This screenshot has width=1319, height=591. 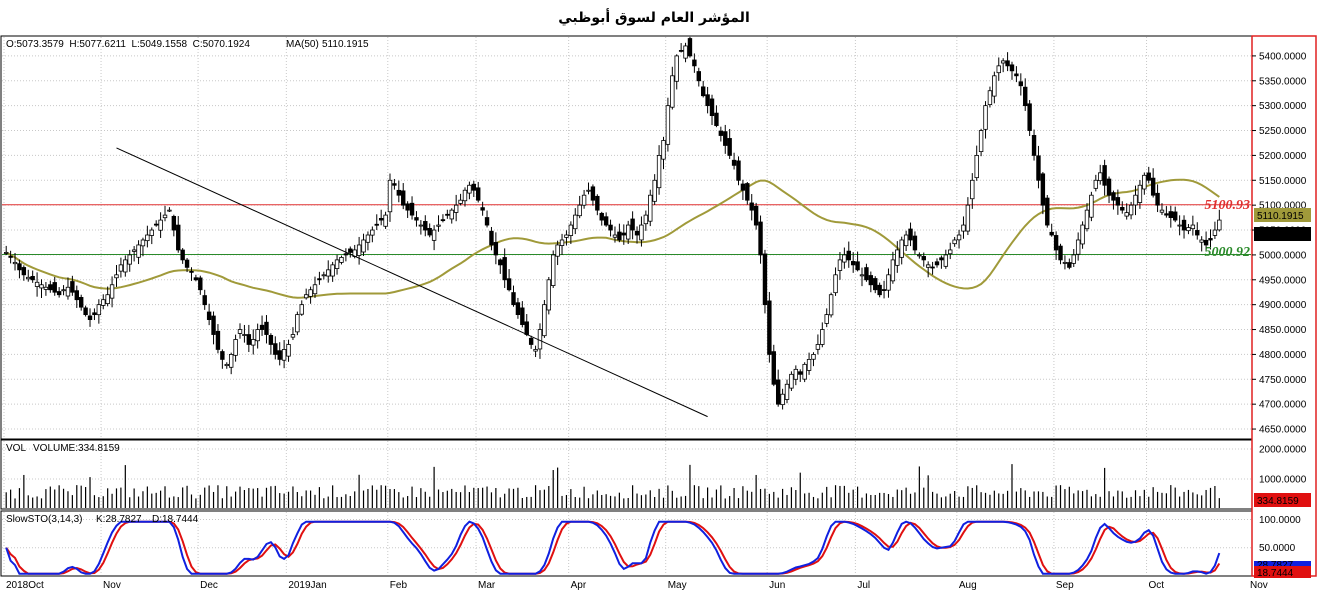 I want to click on month-label: May, so click(x=677, y=585).